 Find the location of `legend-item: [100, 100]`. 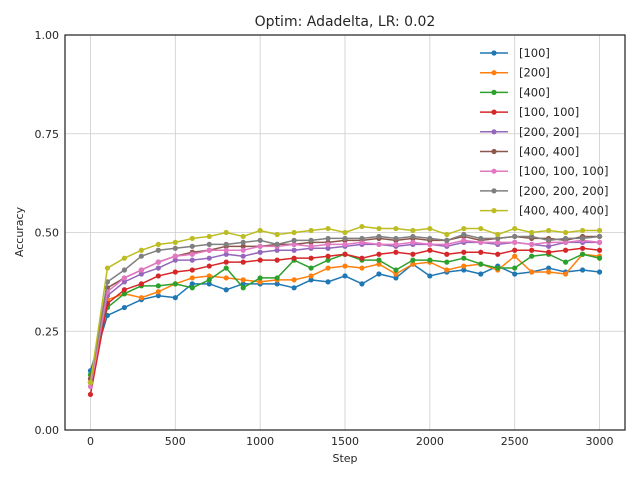

legend-item: [100, 100] is located at coordinates (529, 112).